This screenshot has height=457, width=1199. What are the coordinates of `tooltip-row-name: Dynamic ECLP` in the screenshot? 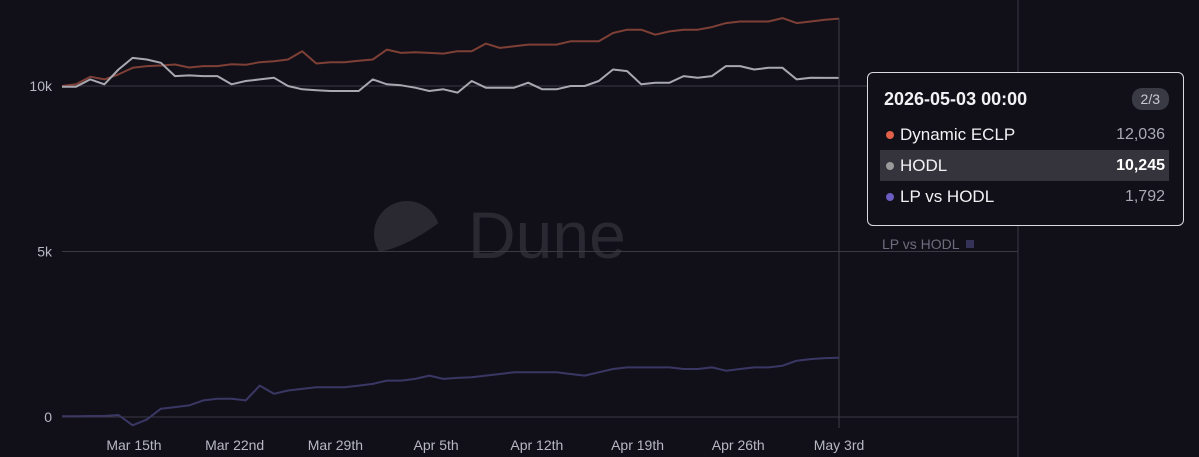 It's located at (950, 135).